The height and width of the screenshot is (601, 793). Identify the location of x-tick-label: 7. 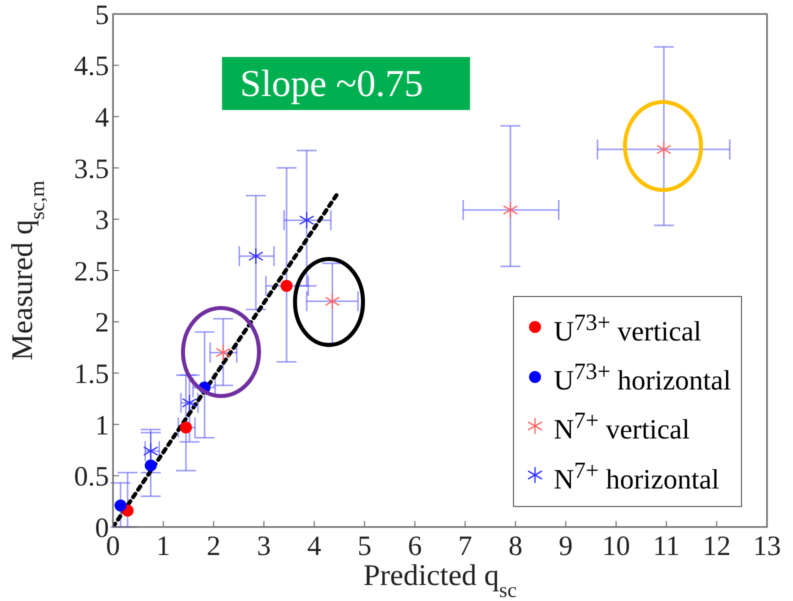
(465, 546).